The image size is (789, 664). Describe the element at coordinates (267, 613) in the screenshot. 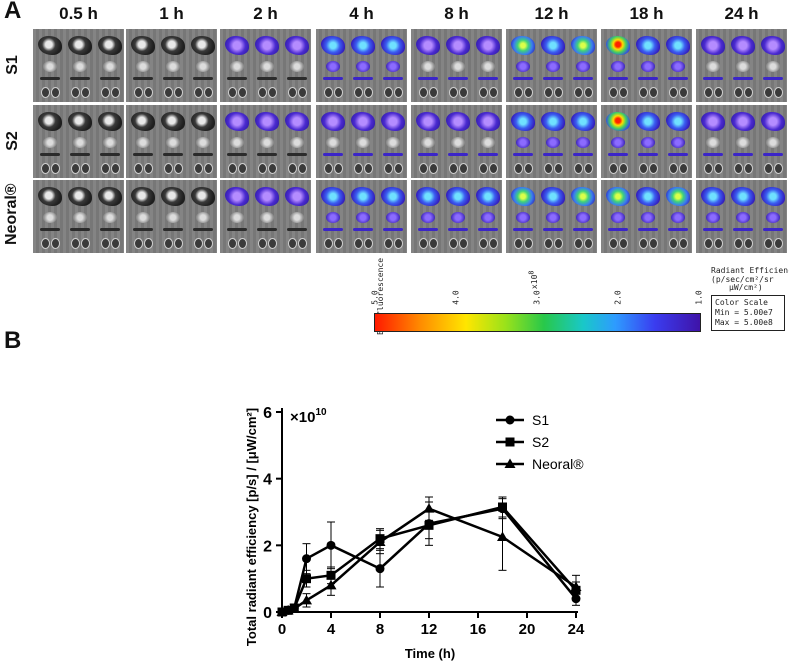

I see `y-tick-label: 0` at that location.